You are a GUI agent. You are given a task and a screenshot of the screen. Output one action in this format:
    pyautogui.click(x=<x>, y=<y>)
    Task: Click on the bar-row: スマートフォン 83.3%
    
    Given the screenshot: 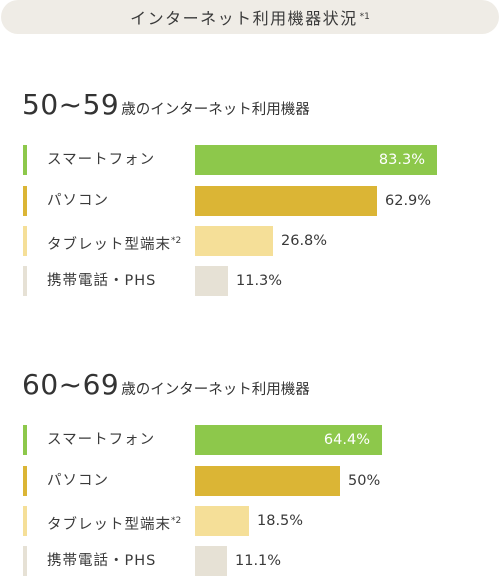 What is the action you would take?
    pyautogui.click(x=251, y=160)
    